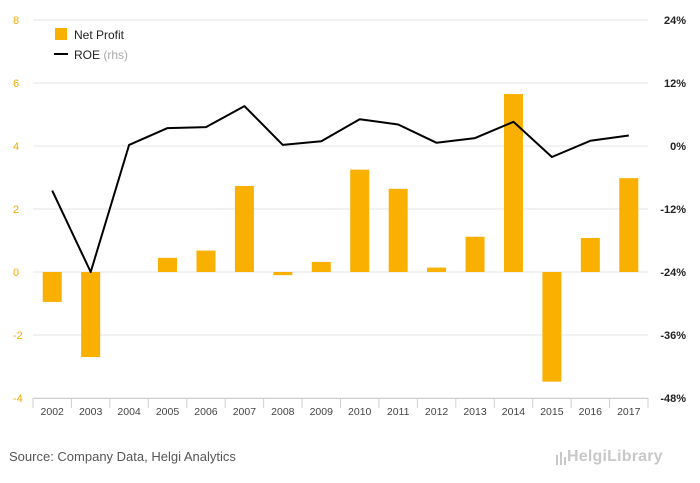 The image size is (700, 483). I want to click on right-tick-label: -24%, so click(673, 273).